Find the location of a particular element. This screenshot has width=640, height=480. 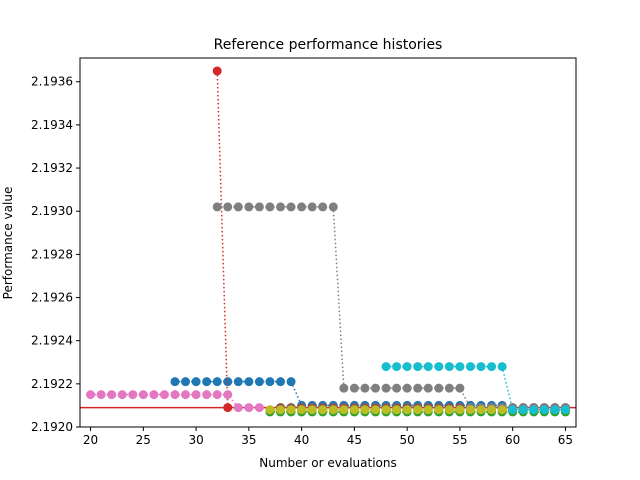

x-tick-label: 60 is located at coordinates (512, 440).